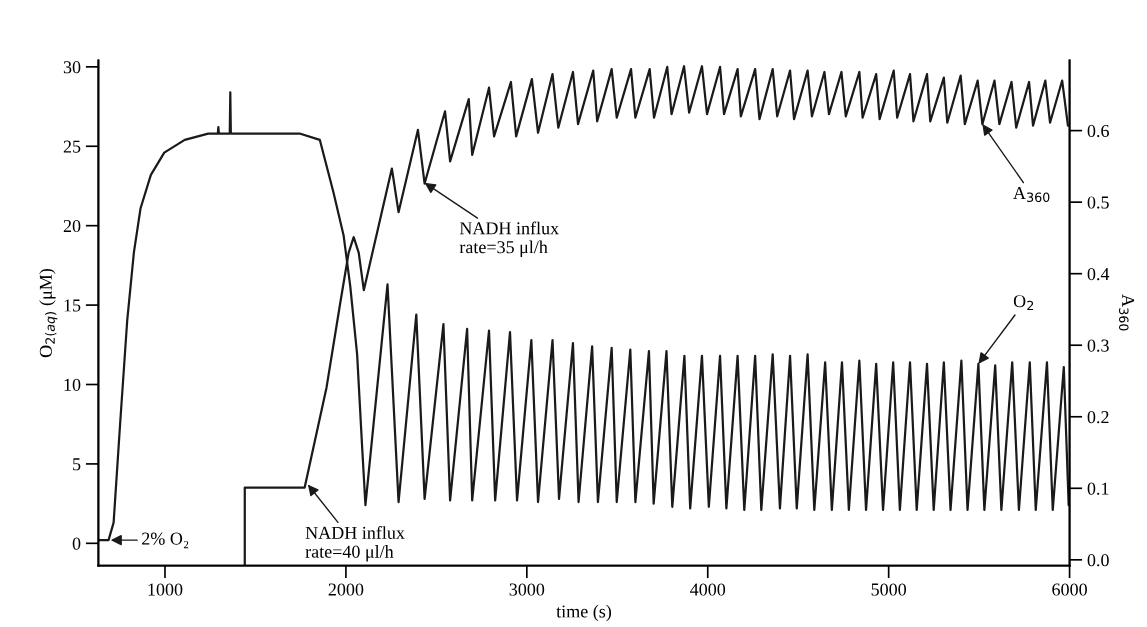 The height and width of the screenshot is (627, 1147). I want to click on annotation: NADH influx rate=40 μl/h, so click(355, 544).